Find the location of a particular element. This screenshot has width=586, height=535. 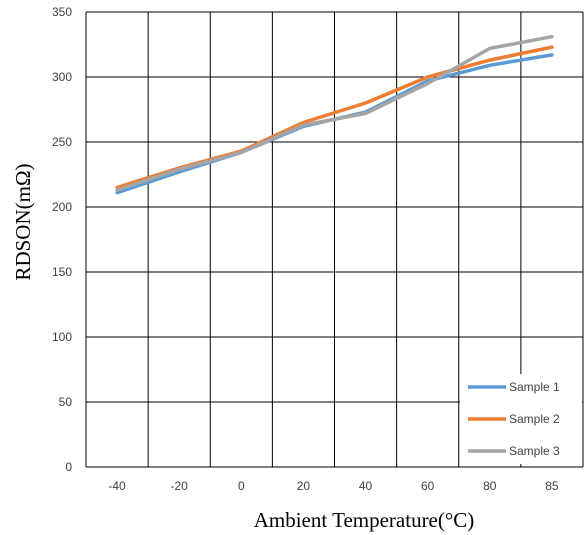

x-tick-label: -40 is located at coordinates (117, 486).